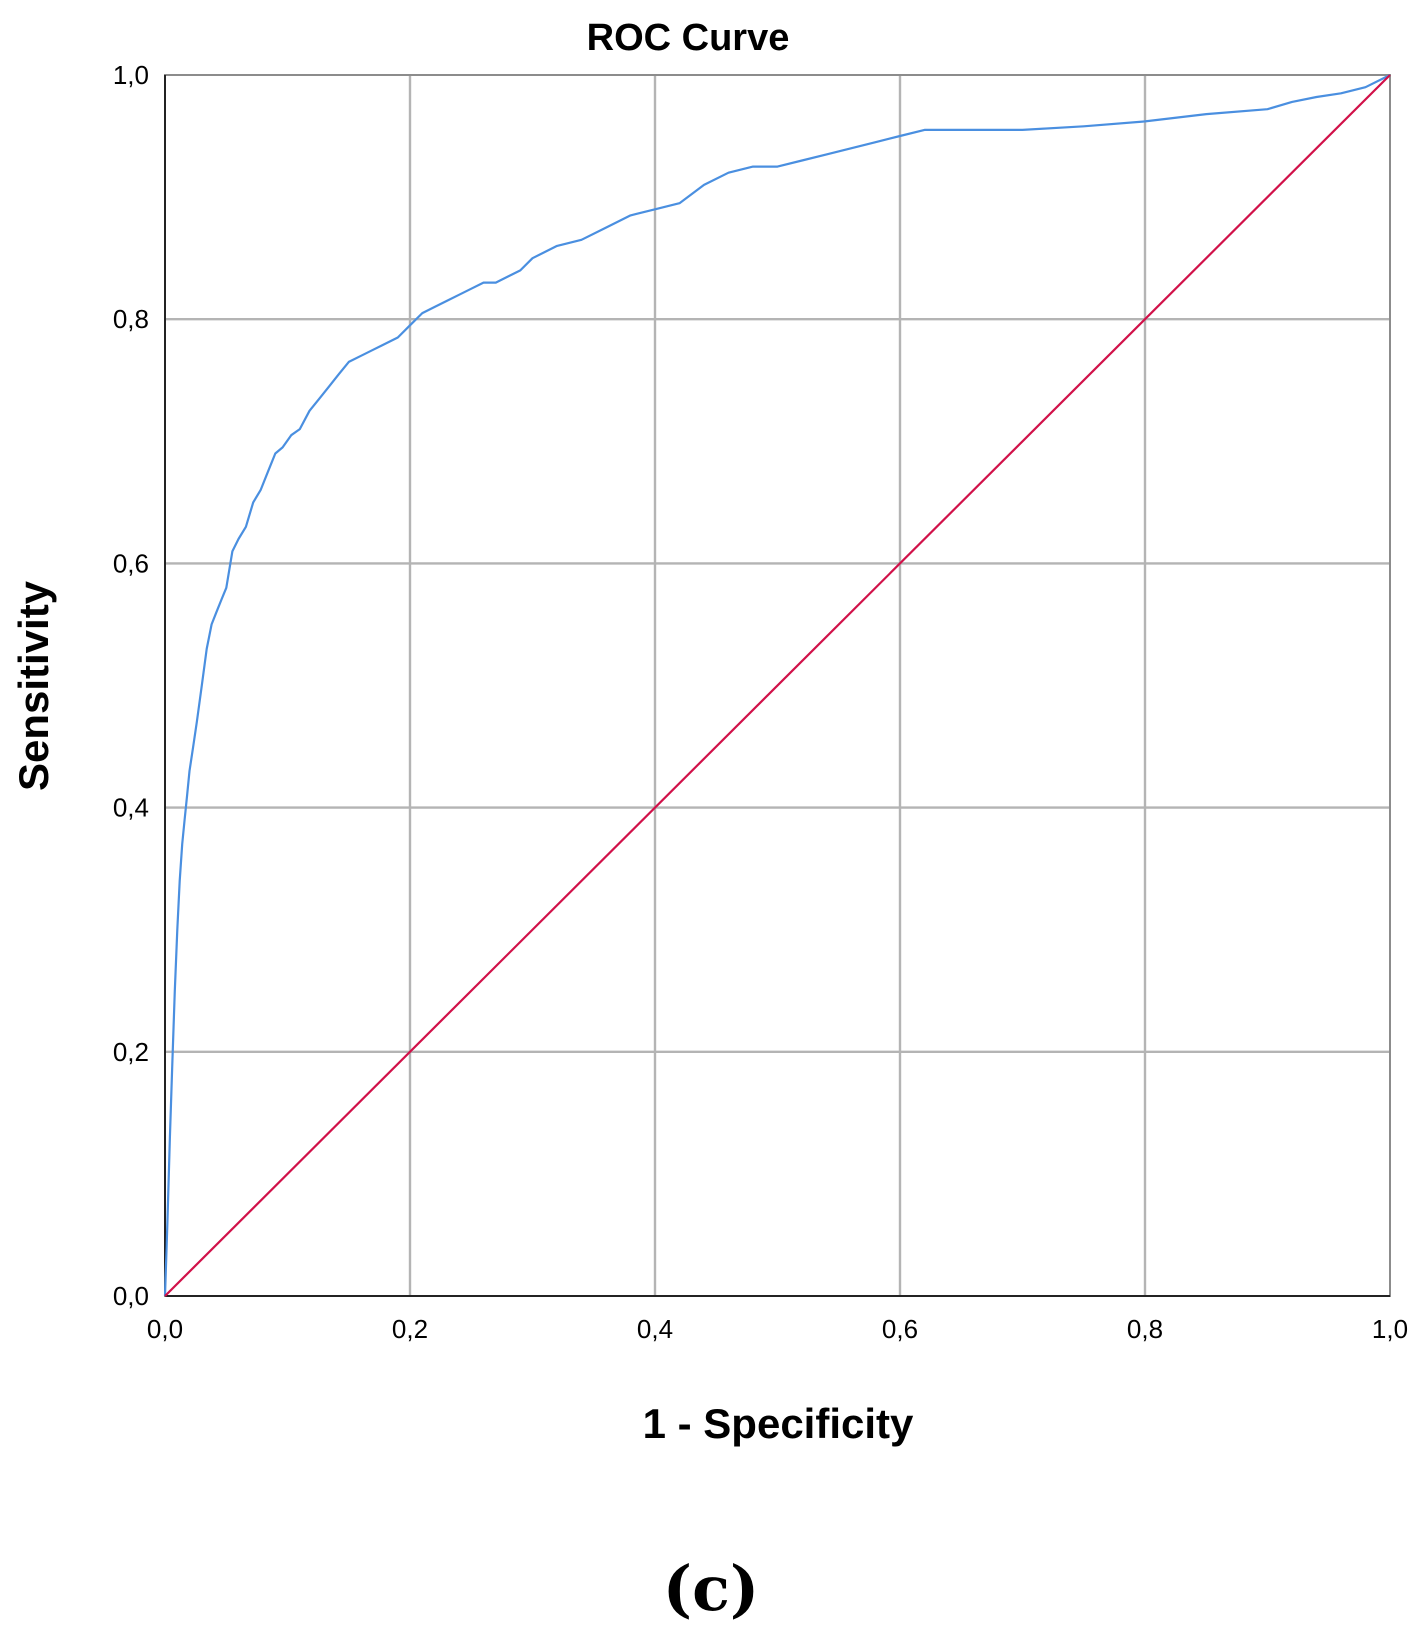 The width and height of the screenshot is (1421, 1642). I want to click on y-tick-label: 0,6, so click(131, 563).